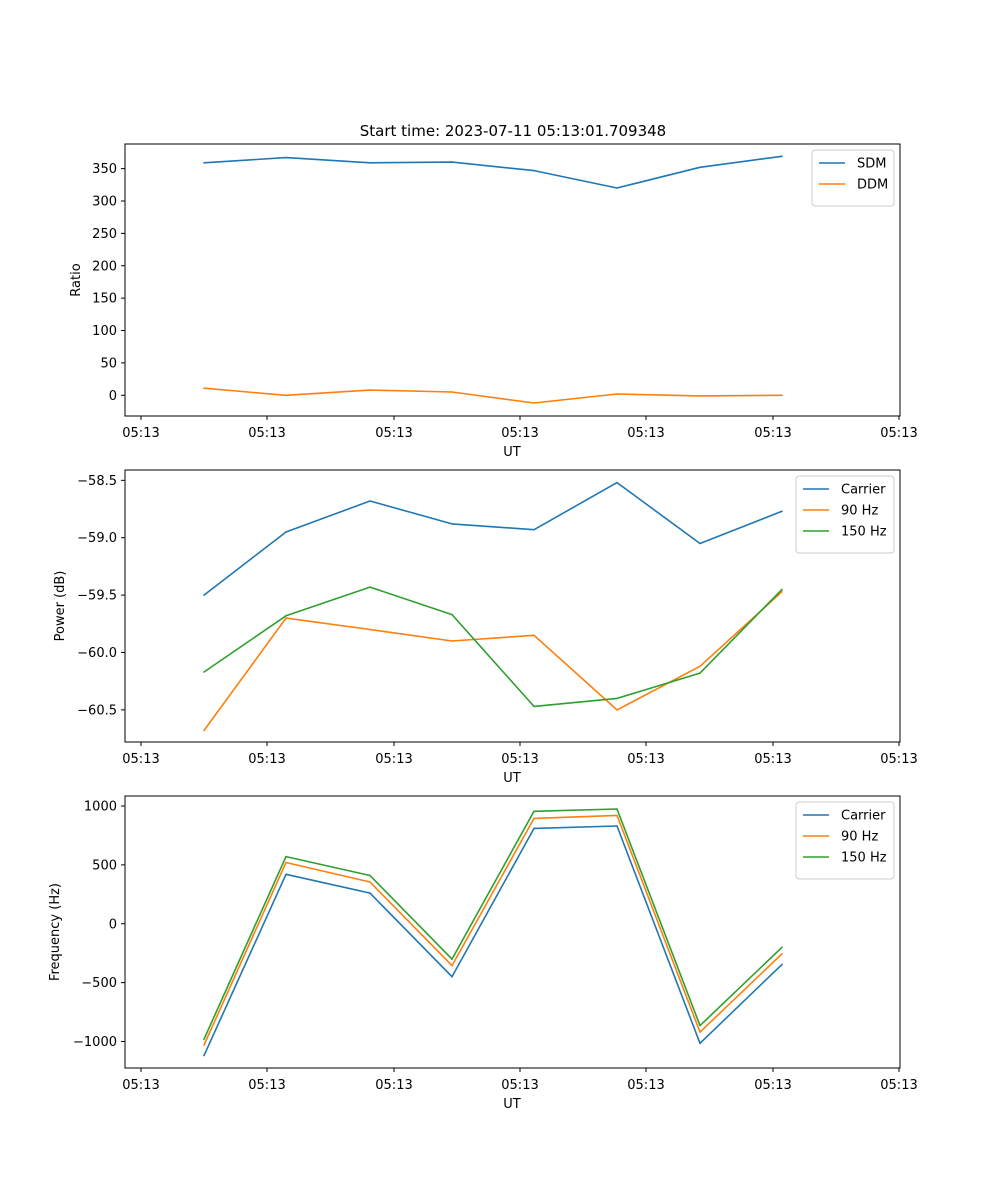 This screenshot has width=1000, height=1200. What do you see at coordinates (76, 279) in the screenshot?
I see `y-axis-label: Ratio` at bounding box center [76, 279].